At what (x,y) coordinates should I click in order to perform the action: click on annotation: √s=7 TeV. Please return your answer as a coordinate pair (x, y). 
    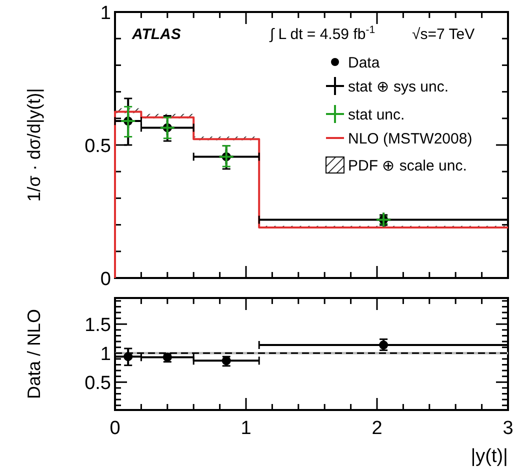
    Looking at the image, I should click on (443, 34).